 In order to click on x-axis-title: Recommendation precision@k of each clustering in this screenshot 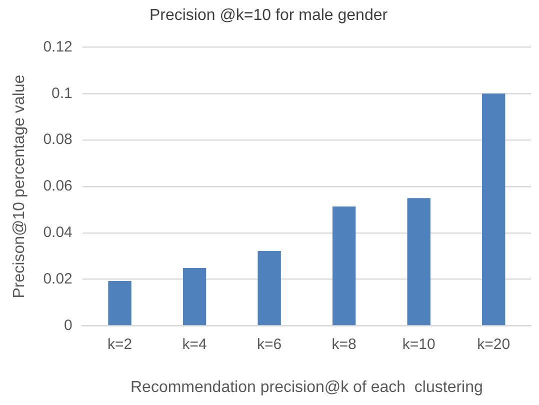, I will do `click(306, 387)`.